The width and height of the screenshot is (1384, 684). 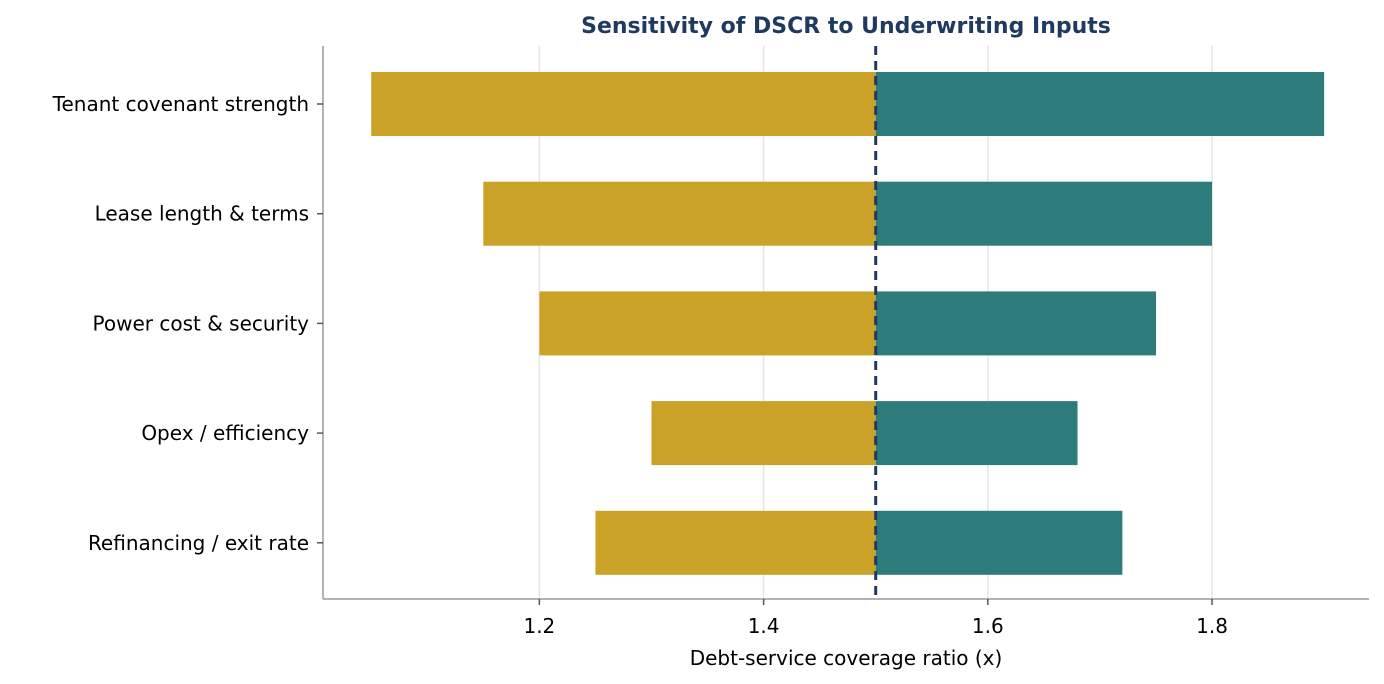 What do you see at coordinates (198, 543) in the screenshot?
I see `y-tick-label: Refinancing / exit rate` at bounding box center [198, 543].